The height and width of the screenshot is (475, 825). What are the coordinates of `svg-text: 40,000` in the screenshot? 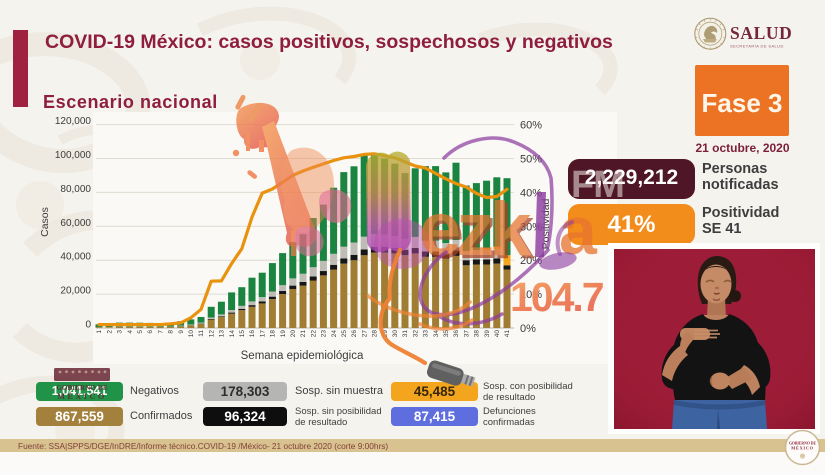 It's located at (75, 257).